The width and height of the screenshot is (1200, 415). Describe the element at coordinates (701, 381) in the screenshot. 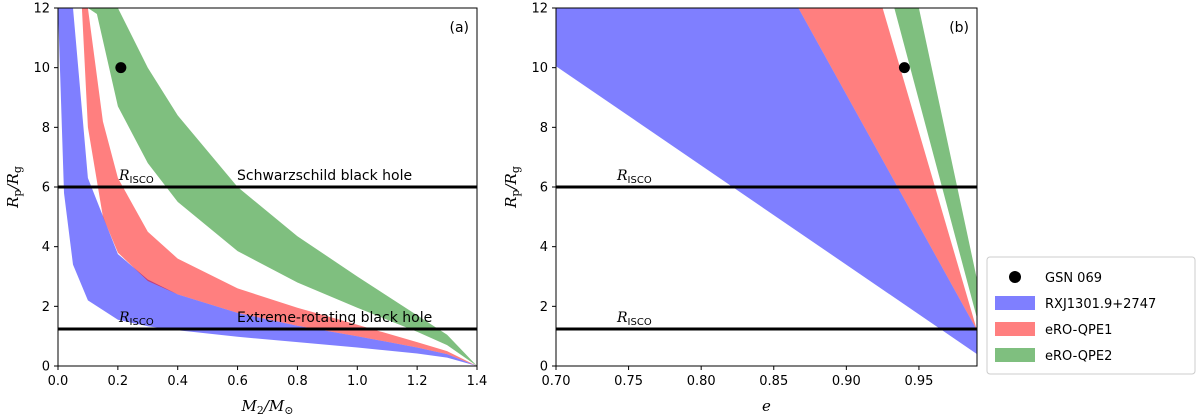

I see `x-tick-label: 0.80` at that location.